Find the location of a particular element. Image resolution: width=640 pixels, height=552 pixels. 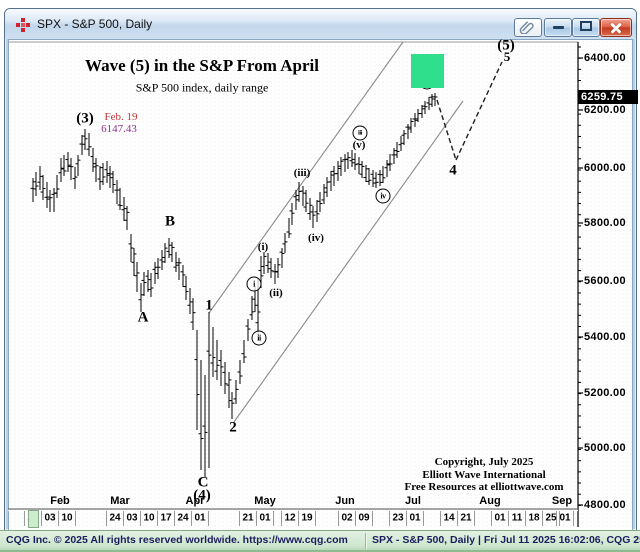

minimize-icon is located at coordinates (558, 27).